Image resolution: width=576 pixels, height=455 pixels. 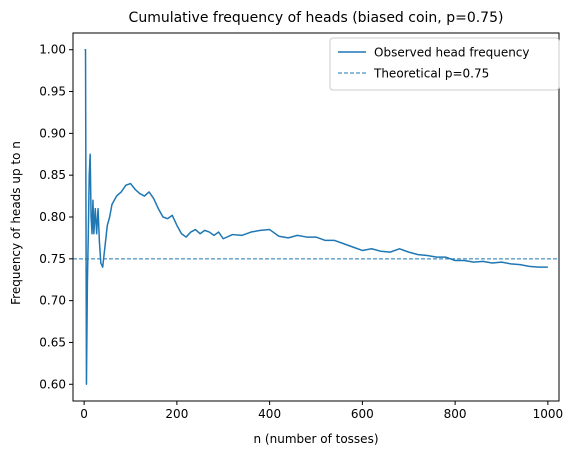 I want to click on x-axis: 0 200 400 600 800 1000, so click(x=321, y=411).